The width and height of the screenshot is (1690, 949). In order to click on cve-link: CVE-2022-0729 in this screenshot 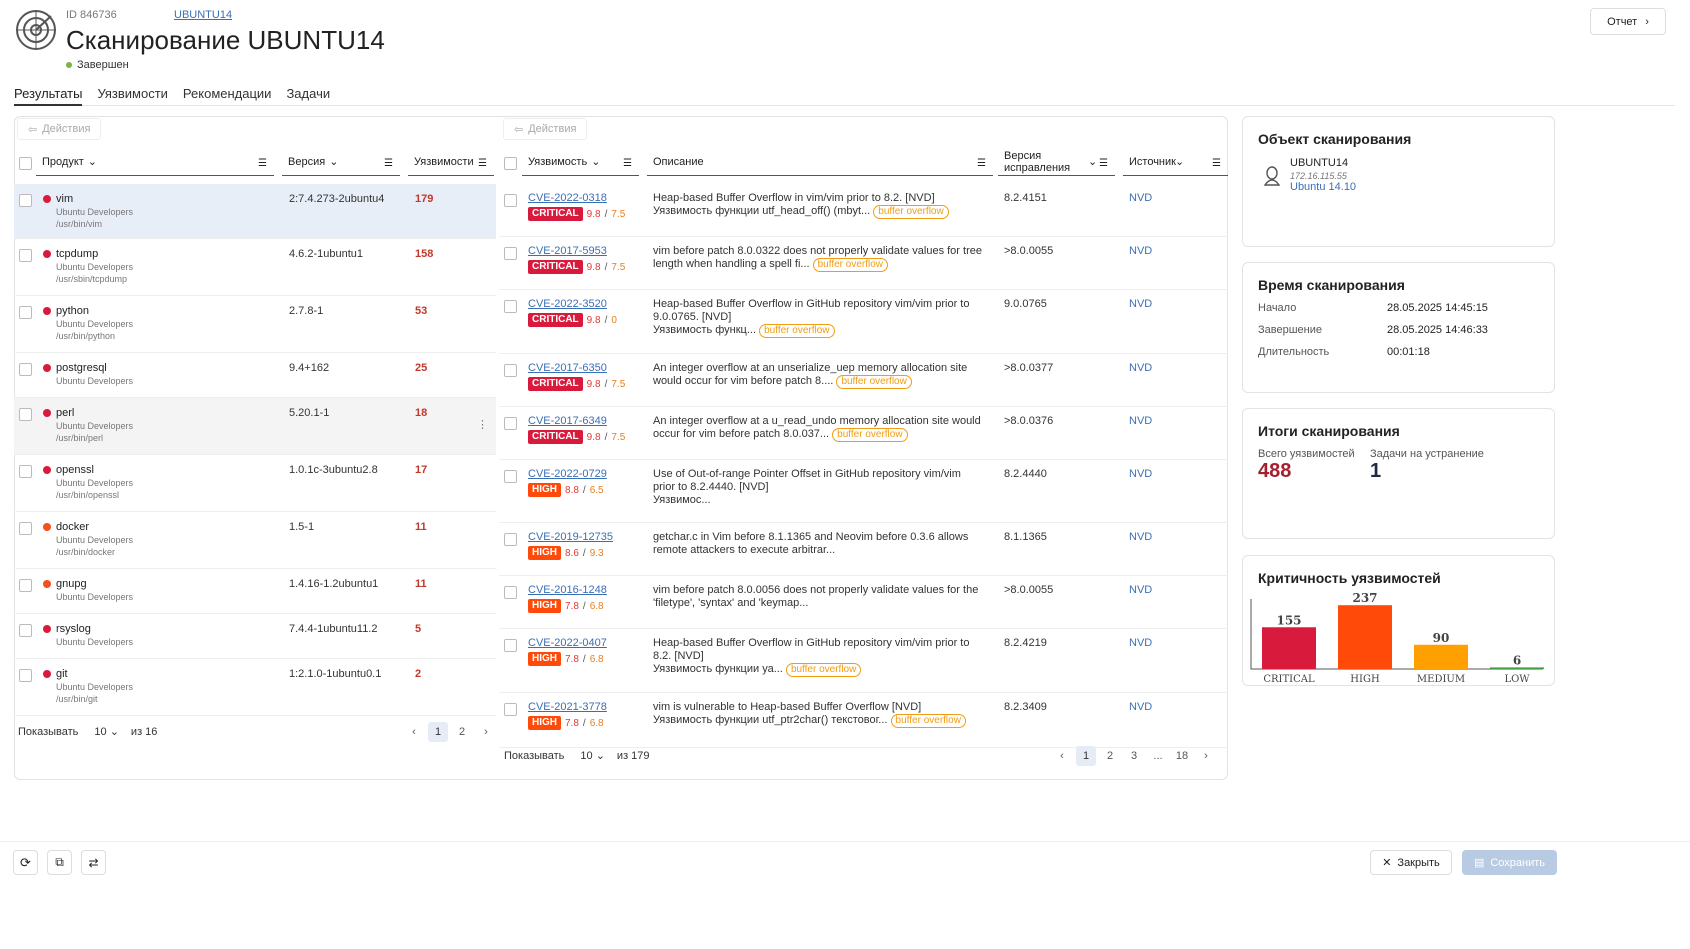, I will do `click(567, 474)`.